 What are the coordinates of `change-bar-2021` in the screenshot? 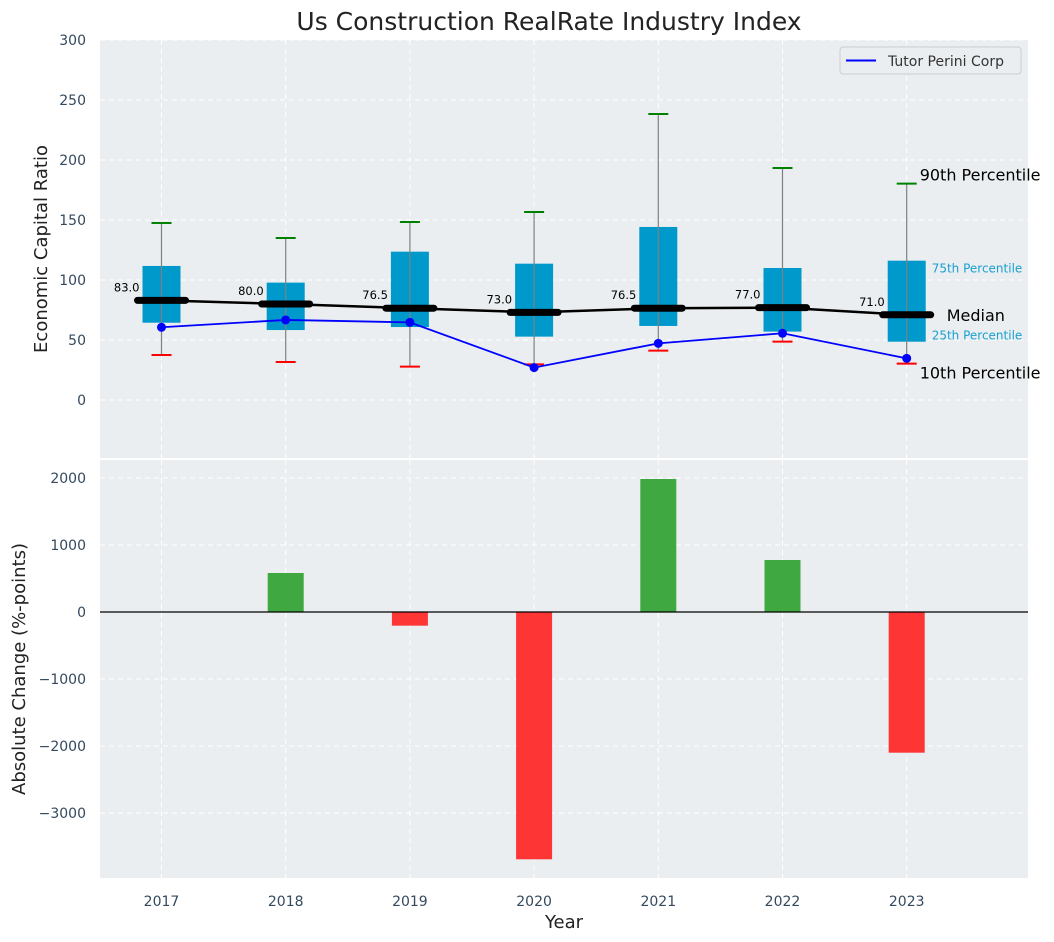 It's located at (658, 545).